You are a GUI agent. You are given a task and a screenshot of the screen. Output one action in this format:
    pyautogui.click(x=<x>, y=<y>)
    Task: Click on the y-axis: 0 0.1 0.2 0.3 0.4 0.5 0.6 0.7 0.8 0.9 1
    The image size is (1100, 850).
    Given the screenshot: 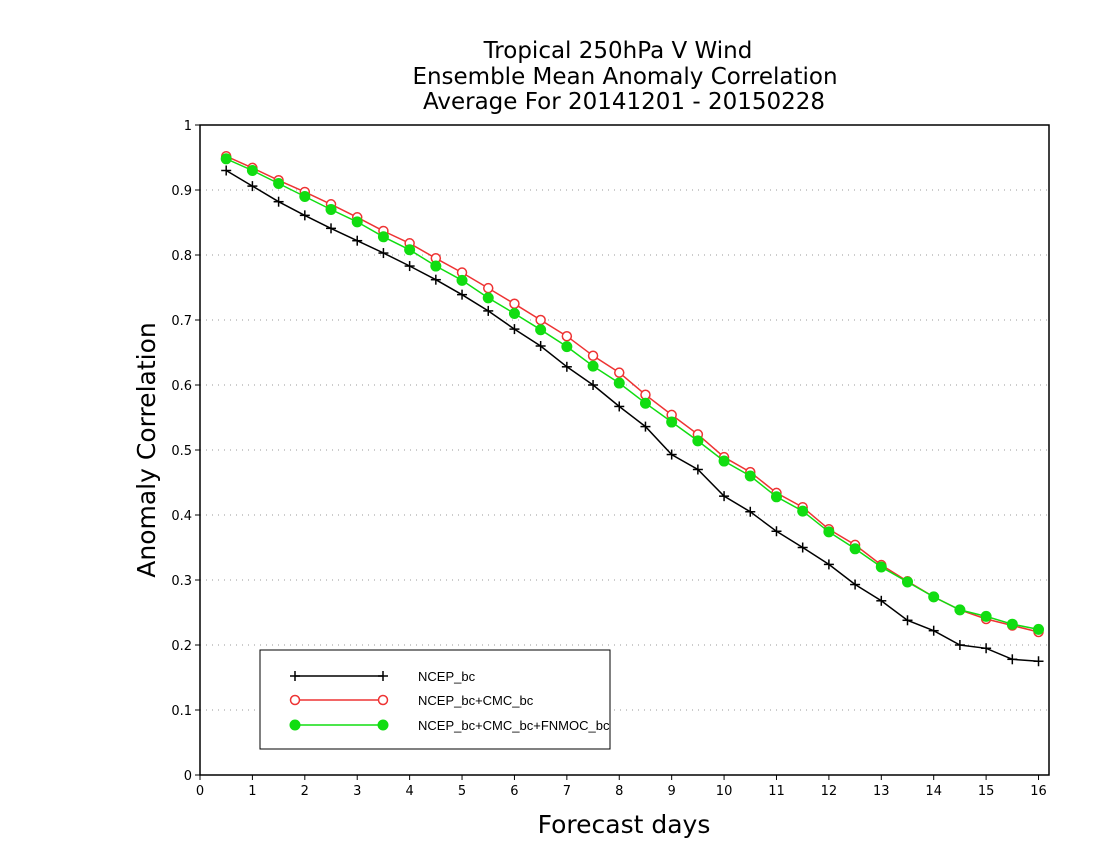 What is the action you would take?
    pyautogui.click(x=185, y=451)
    